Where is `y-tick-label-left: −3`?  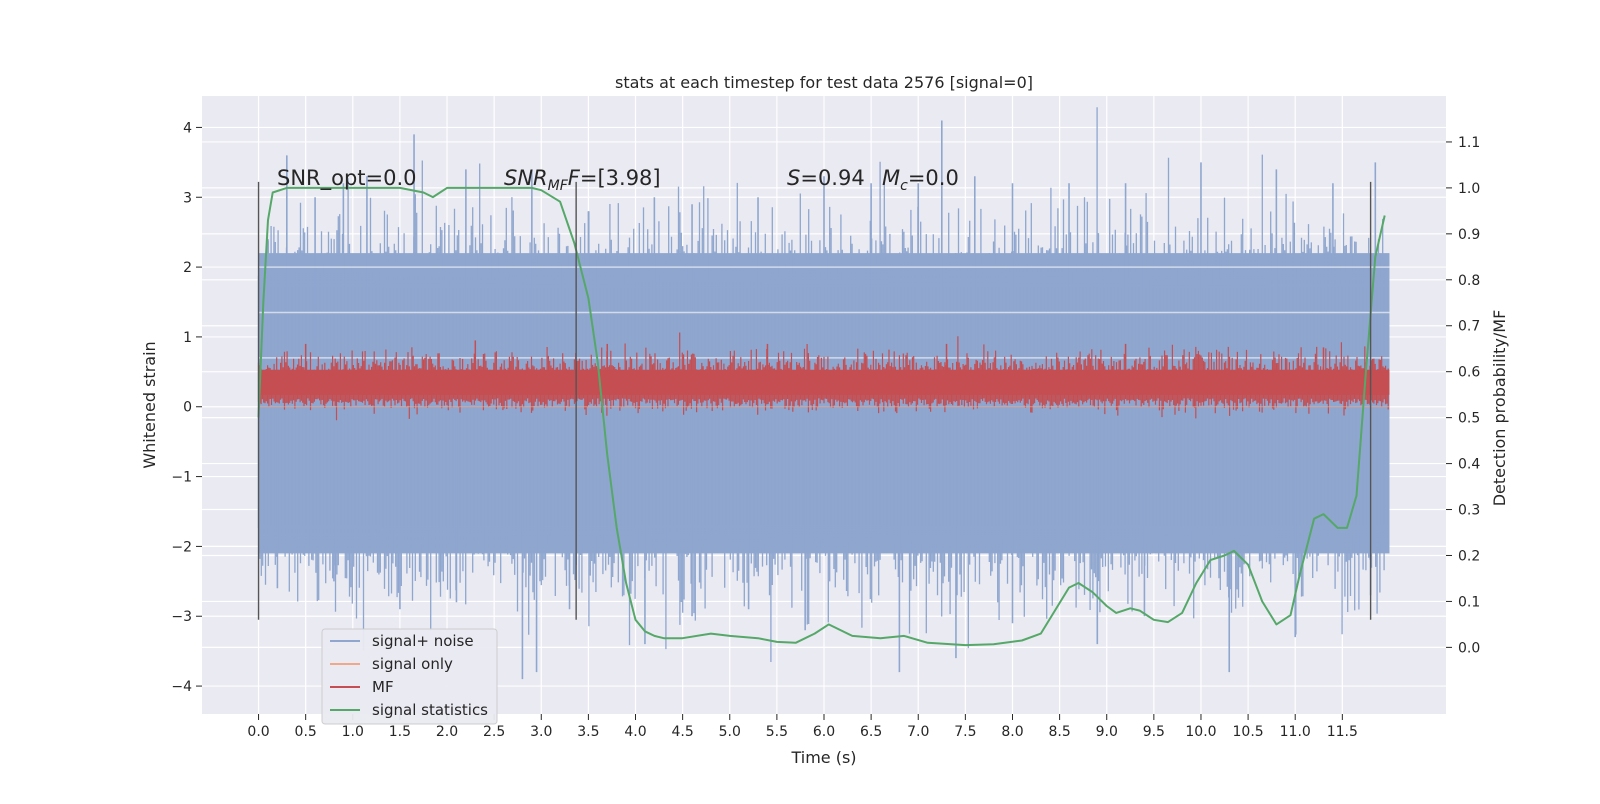 y-tick-label-left: −3 is located at coordinates (181, 617).